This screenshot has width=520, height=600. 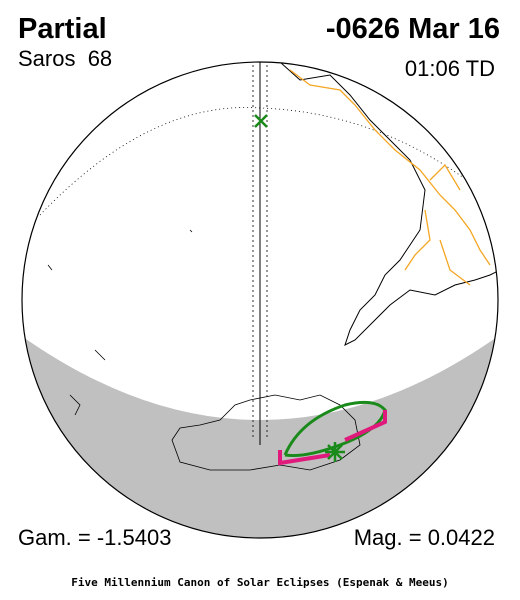 What do you see at coordinates (335, 452) in the screenshot?
I see `sun-marker` at bounding box center [335, 452].